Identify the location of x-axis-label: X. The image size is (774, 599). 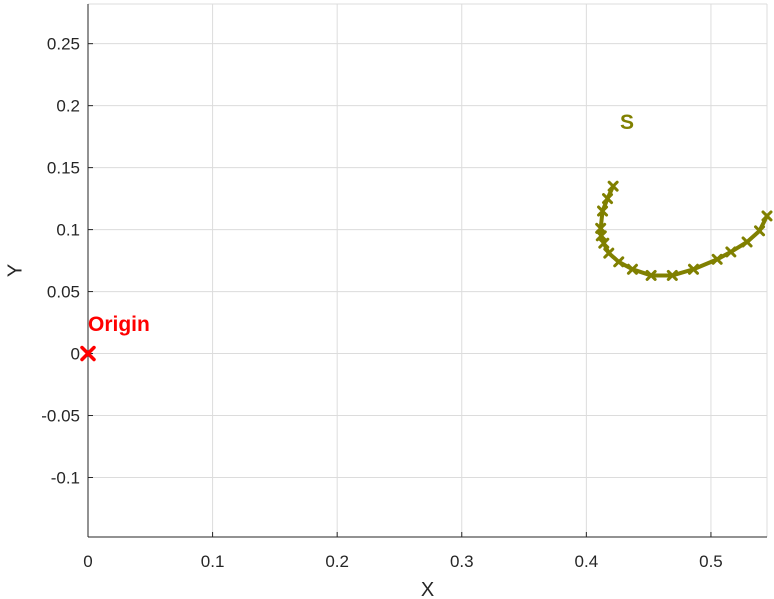
(427, 589).